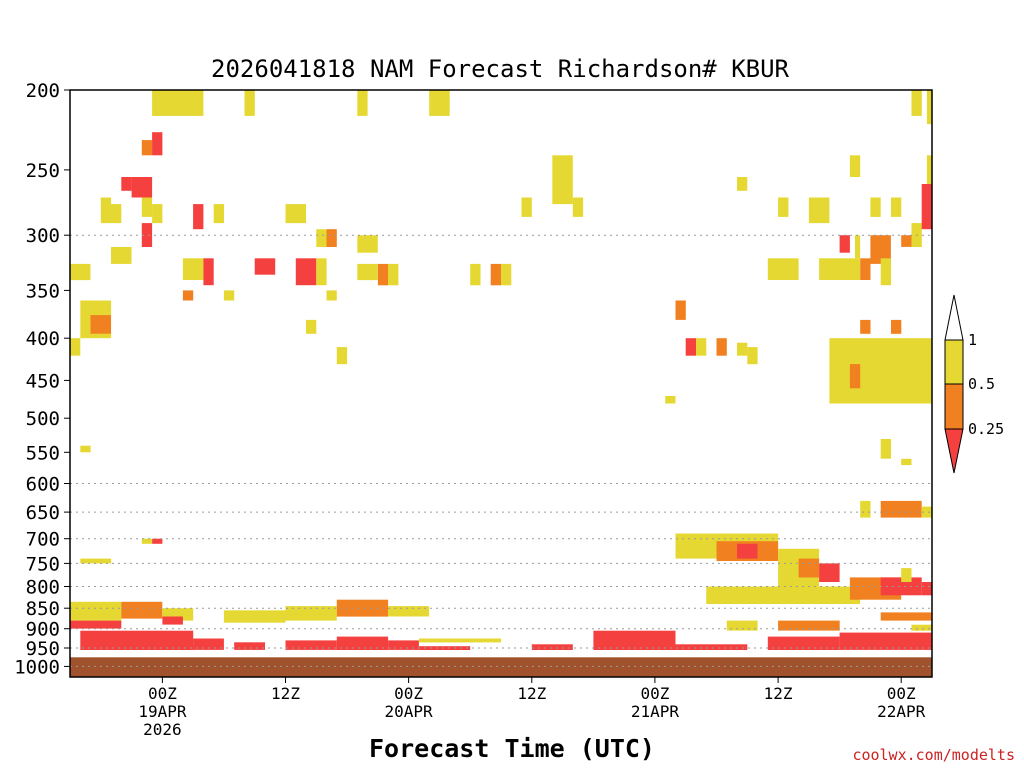 The height and width of the screenshot is (772, 1024). What do you see at coordinates (901, 711) in the screenshot?
I see `x-tick-label: 22APR` at bounding box center [901, 711].